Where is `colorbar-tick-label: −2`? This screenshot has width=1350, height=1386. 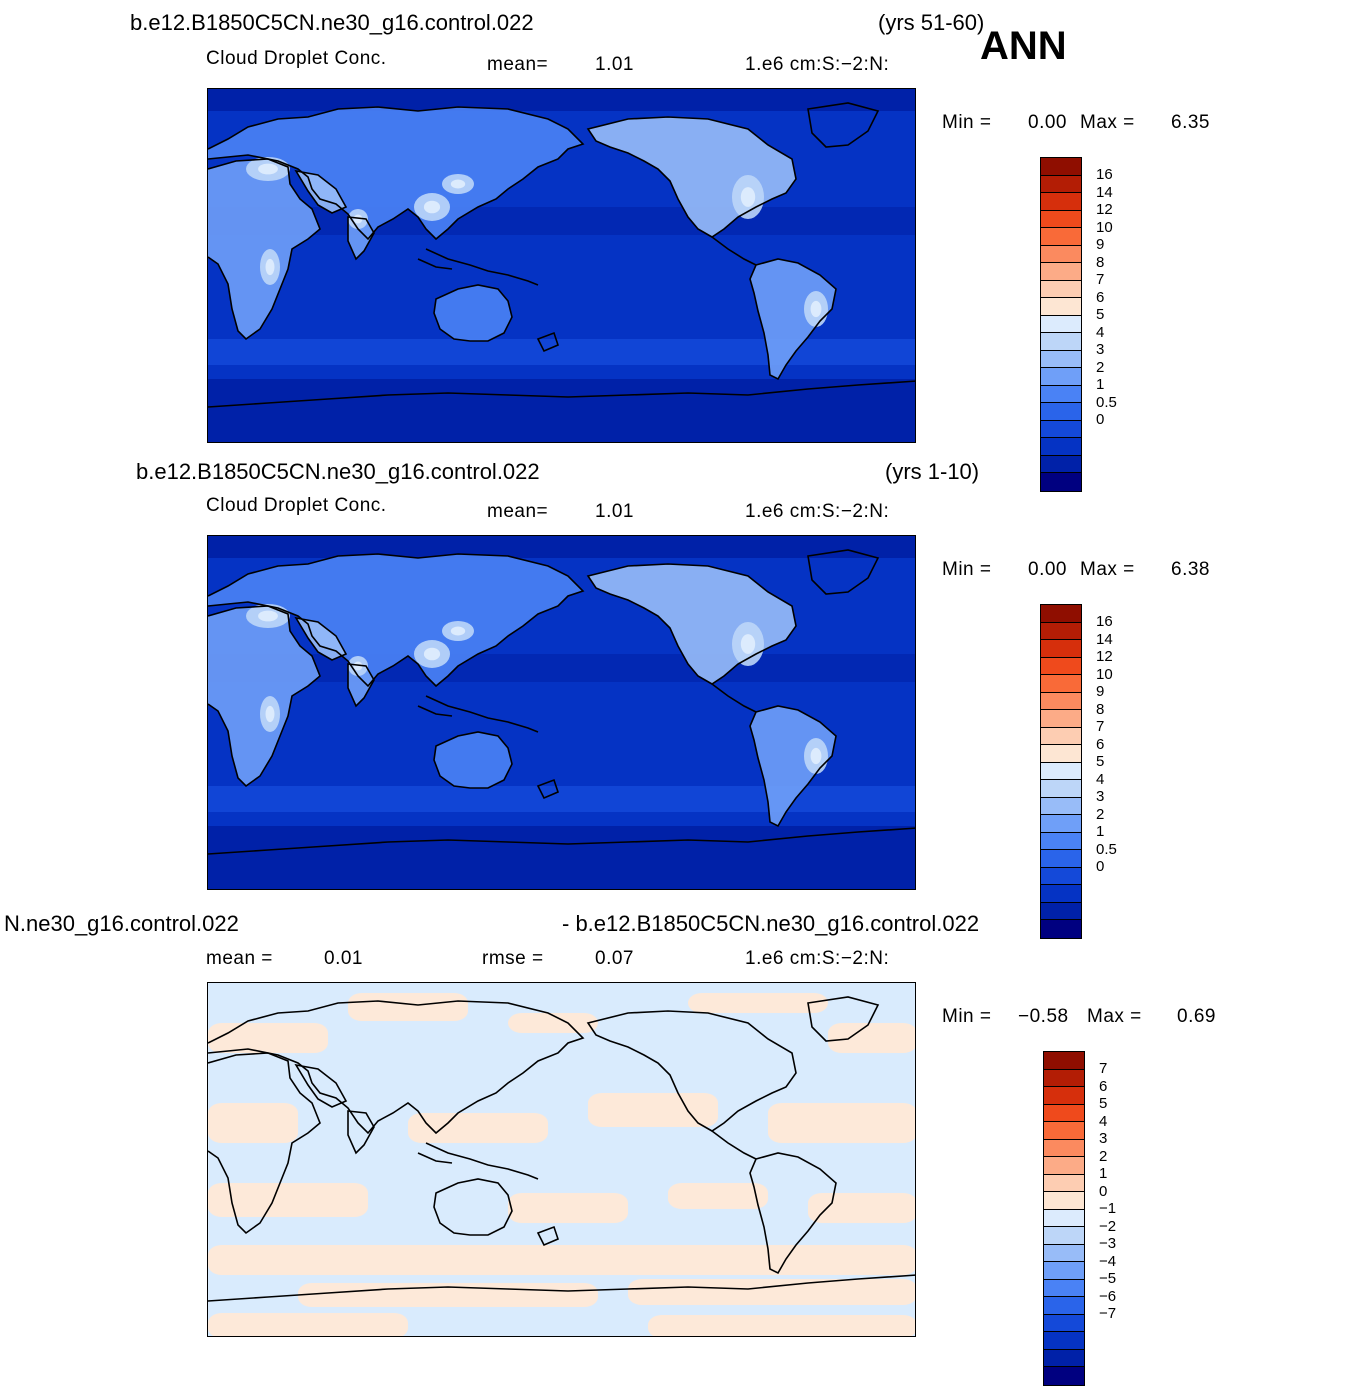
colorbar-tick-label: −2 is located at coordinates (1108, 1226).